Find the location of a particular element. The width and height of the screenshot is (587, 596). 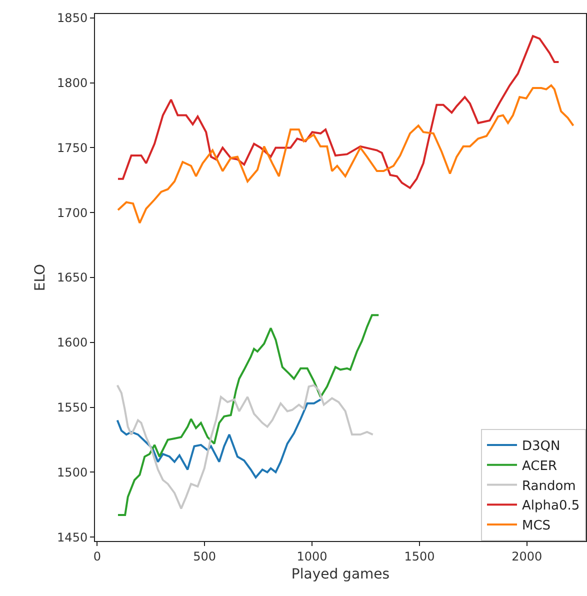

y-tick-label: 1800 is located at coordinates (72, 83).